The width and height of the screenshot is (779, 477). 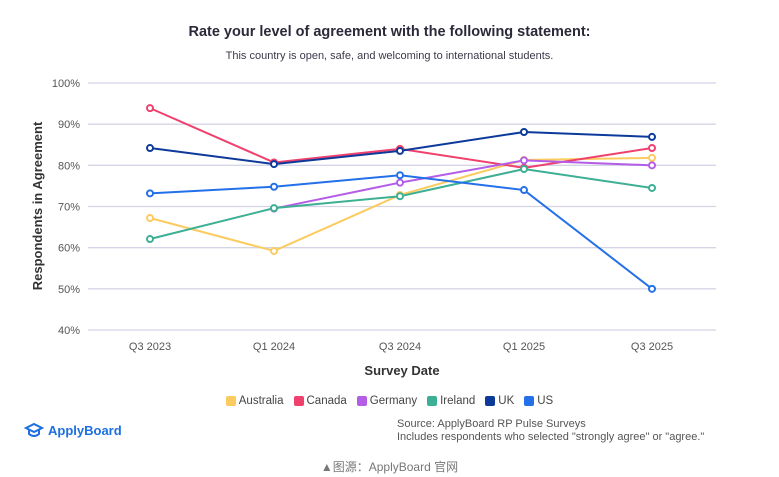 What do you see at coordinates (69, 125) in the screenshot?
I see `y-tick-label: 90%` at bounding box center [69, 125].